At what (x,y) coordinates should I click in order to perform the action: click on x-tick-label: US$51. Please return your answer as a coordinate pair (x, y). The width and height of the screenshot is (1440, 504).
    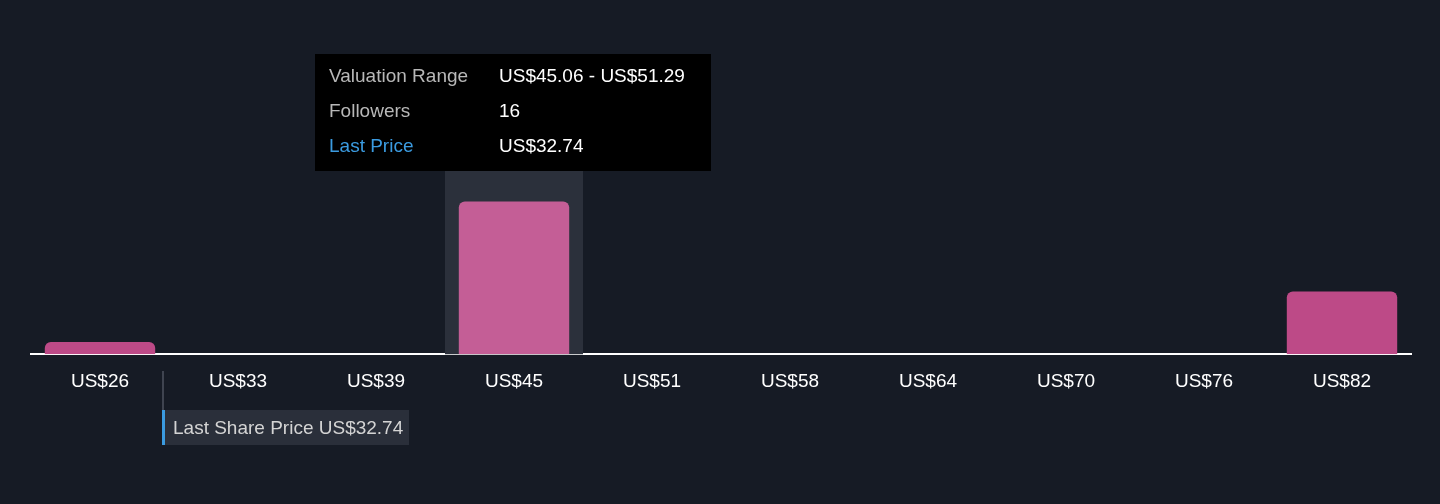
    Looking at the image, I should click on (652, 380).